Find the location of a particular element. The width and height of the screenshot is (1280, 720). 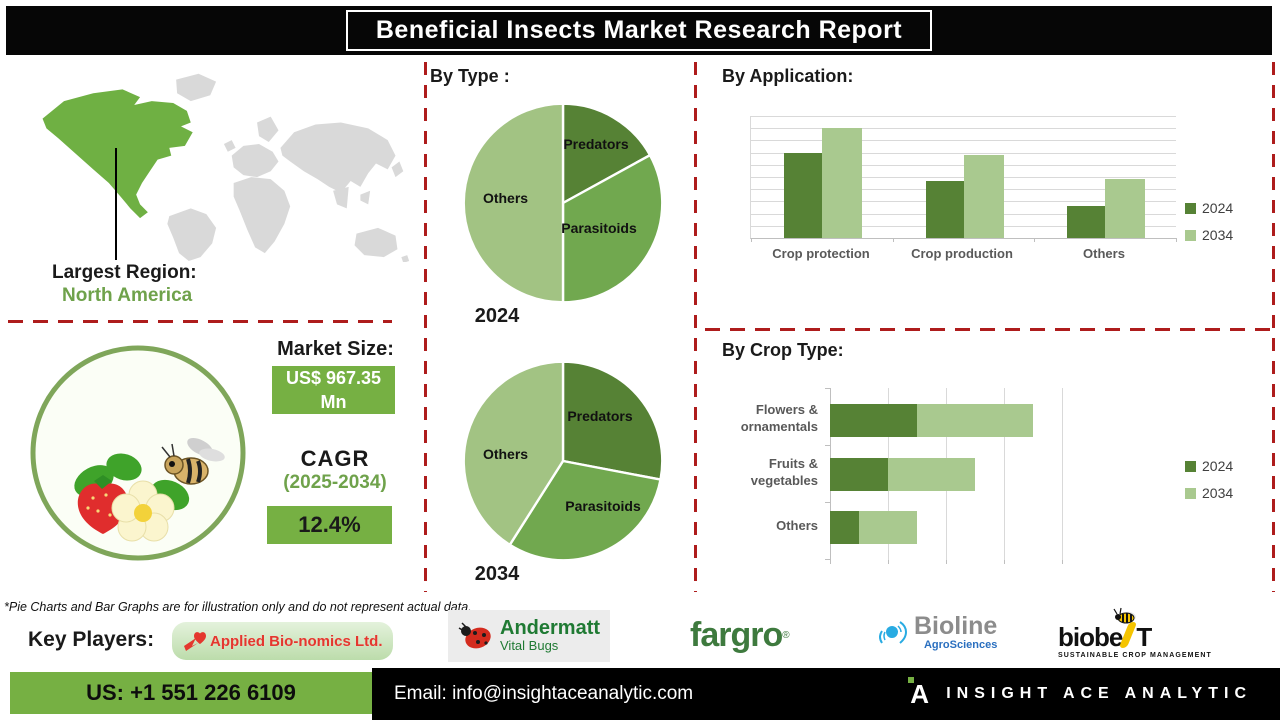

pie-2034-label-others: Others is located at coordinates (505, 454).